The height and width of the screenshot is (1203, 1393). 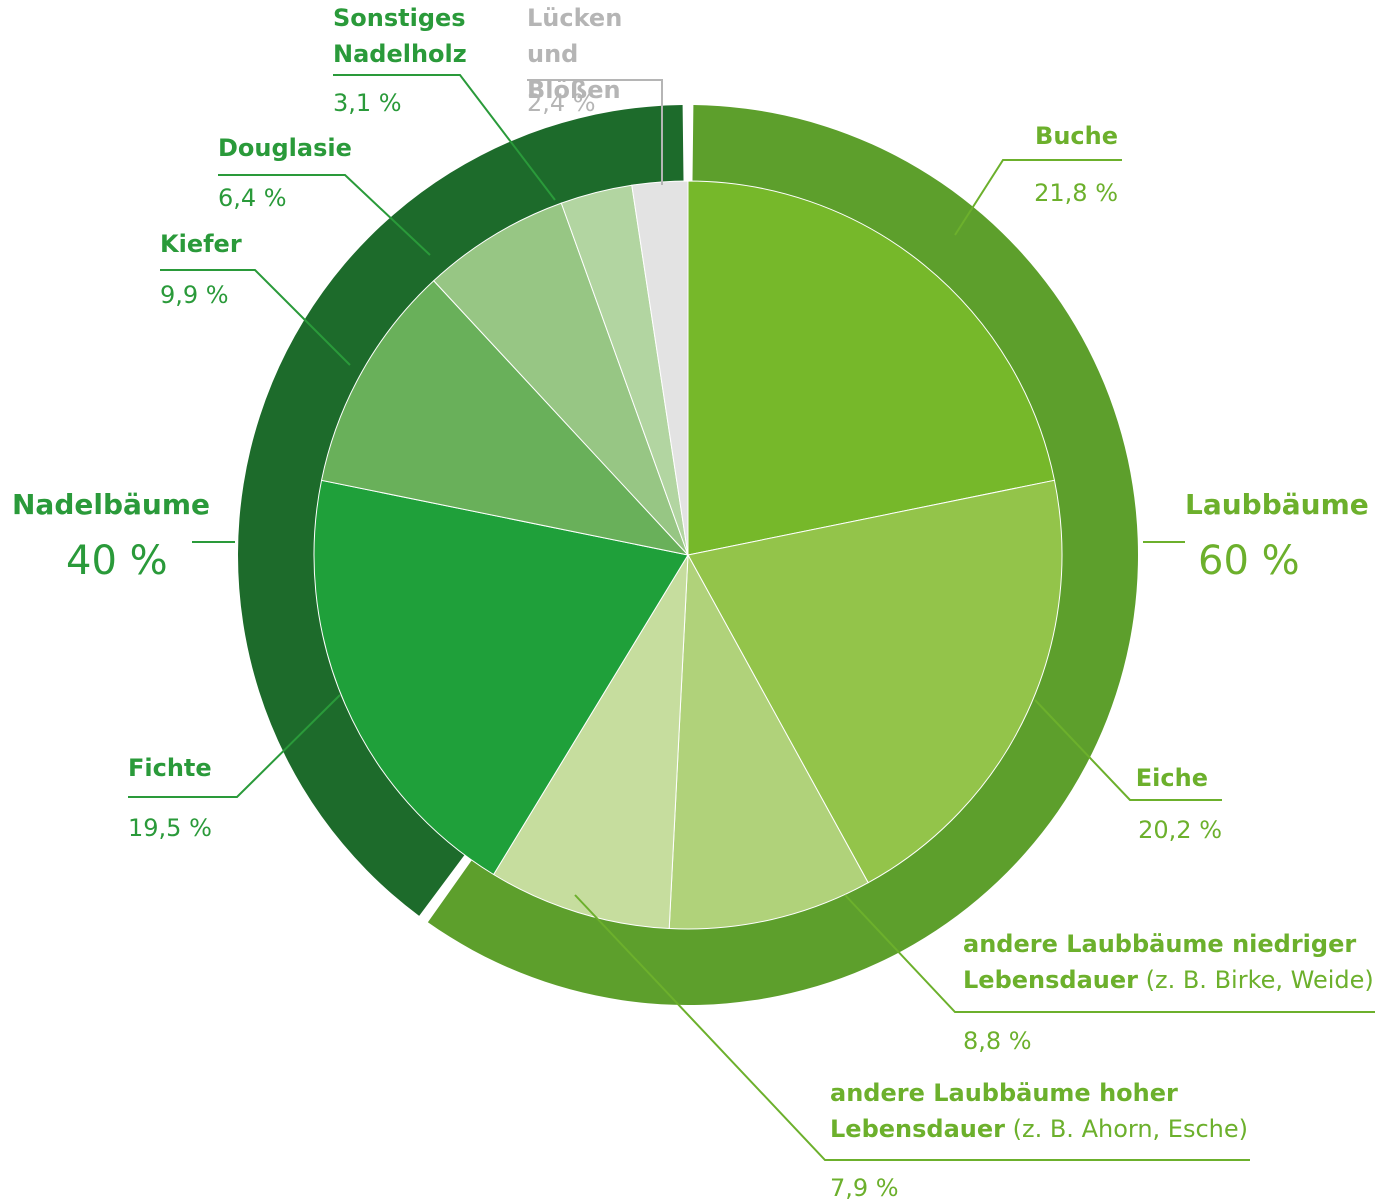 What do you see at coordinates (194, 295) in the screenshot?
I see `value-label: 9,9 %` at bounding box center [194, 295].